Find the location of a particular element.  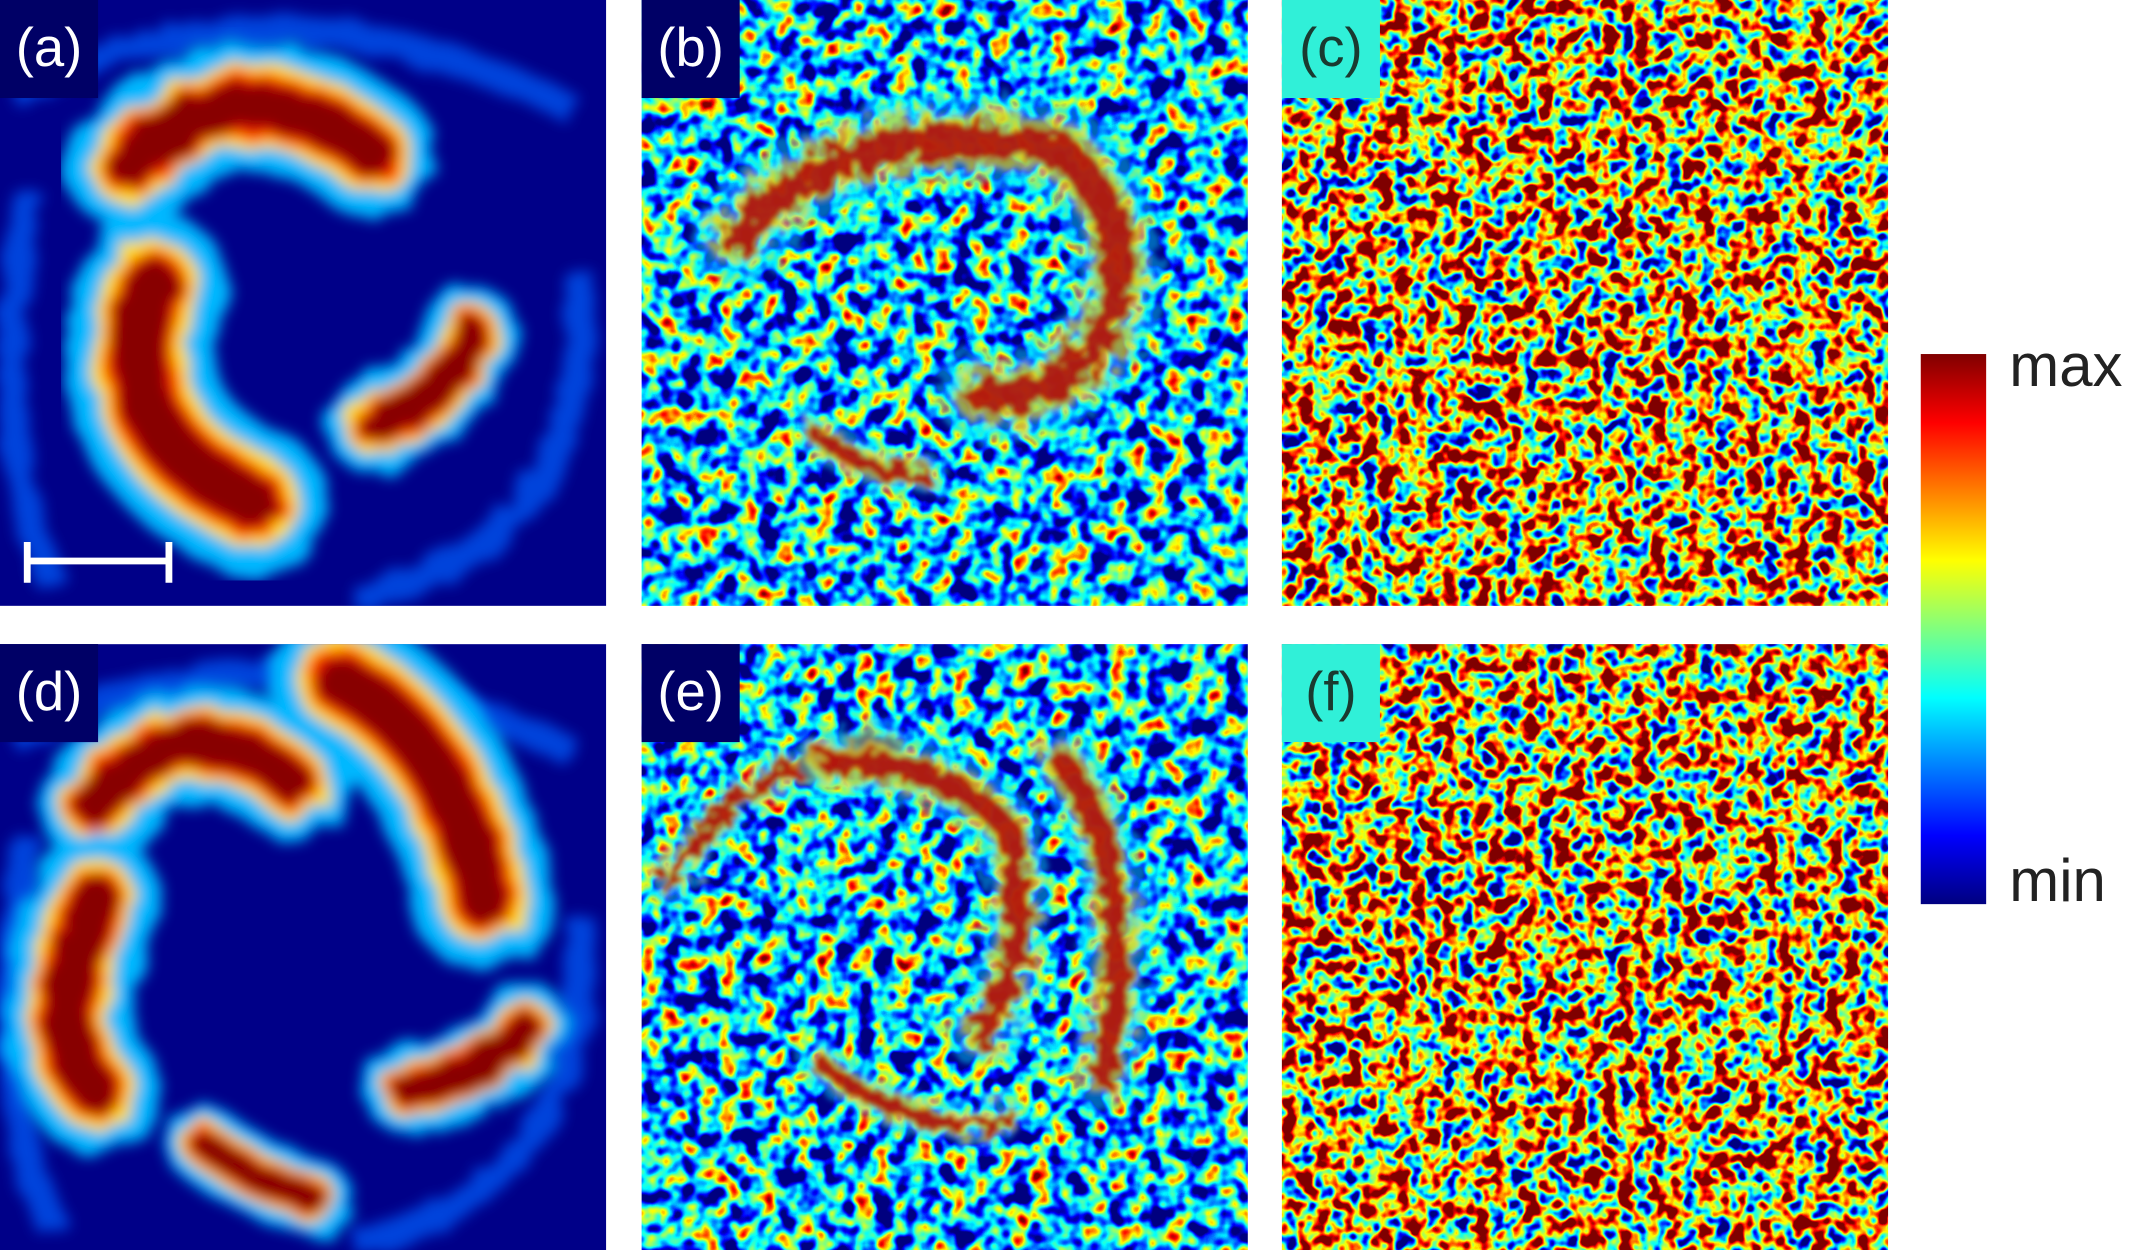

panel: (f) is located at coordinates (1585, 947).